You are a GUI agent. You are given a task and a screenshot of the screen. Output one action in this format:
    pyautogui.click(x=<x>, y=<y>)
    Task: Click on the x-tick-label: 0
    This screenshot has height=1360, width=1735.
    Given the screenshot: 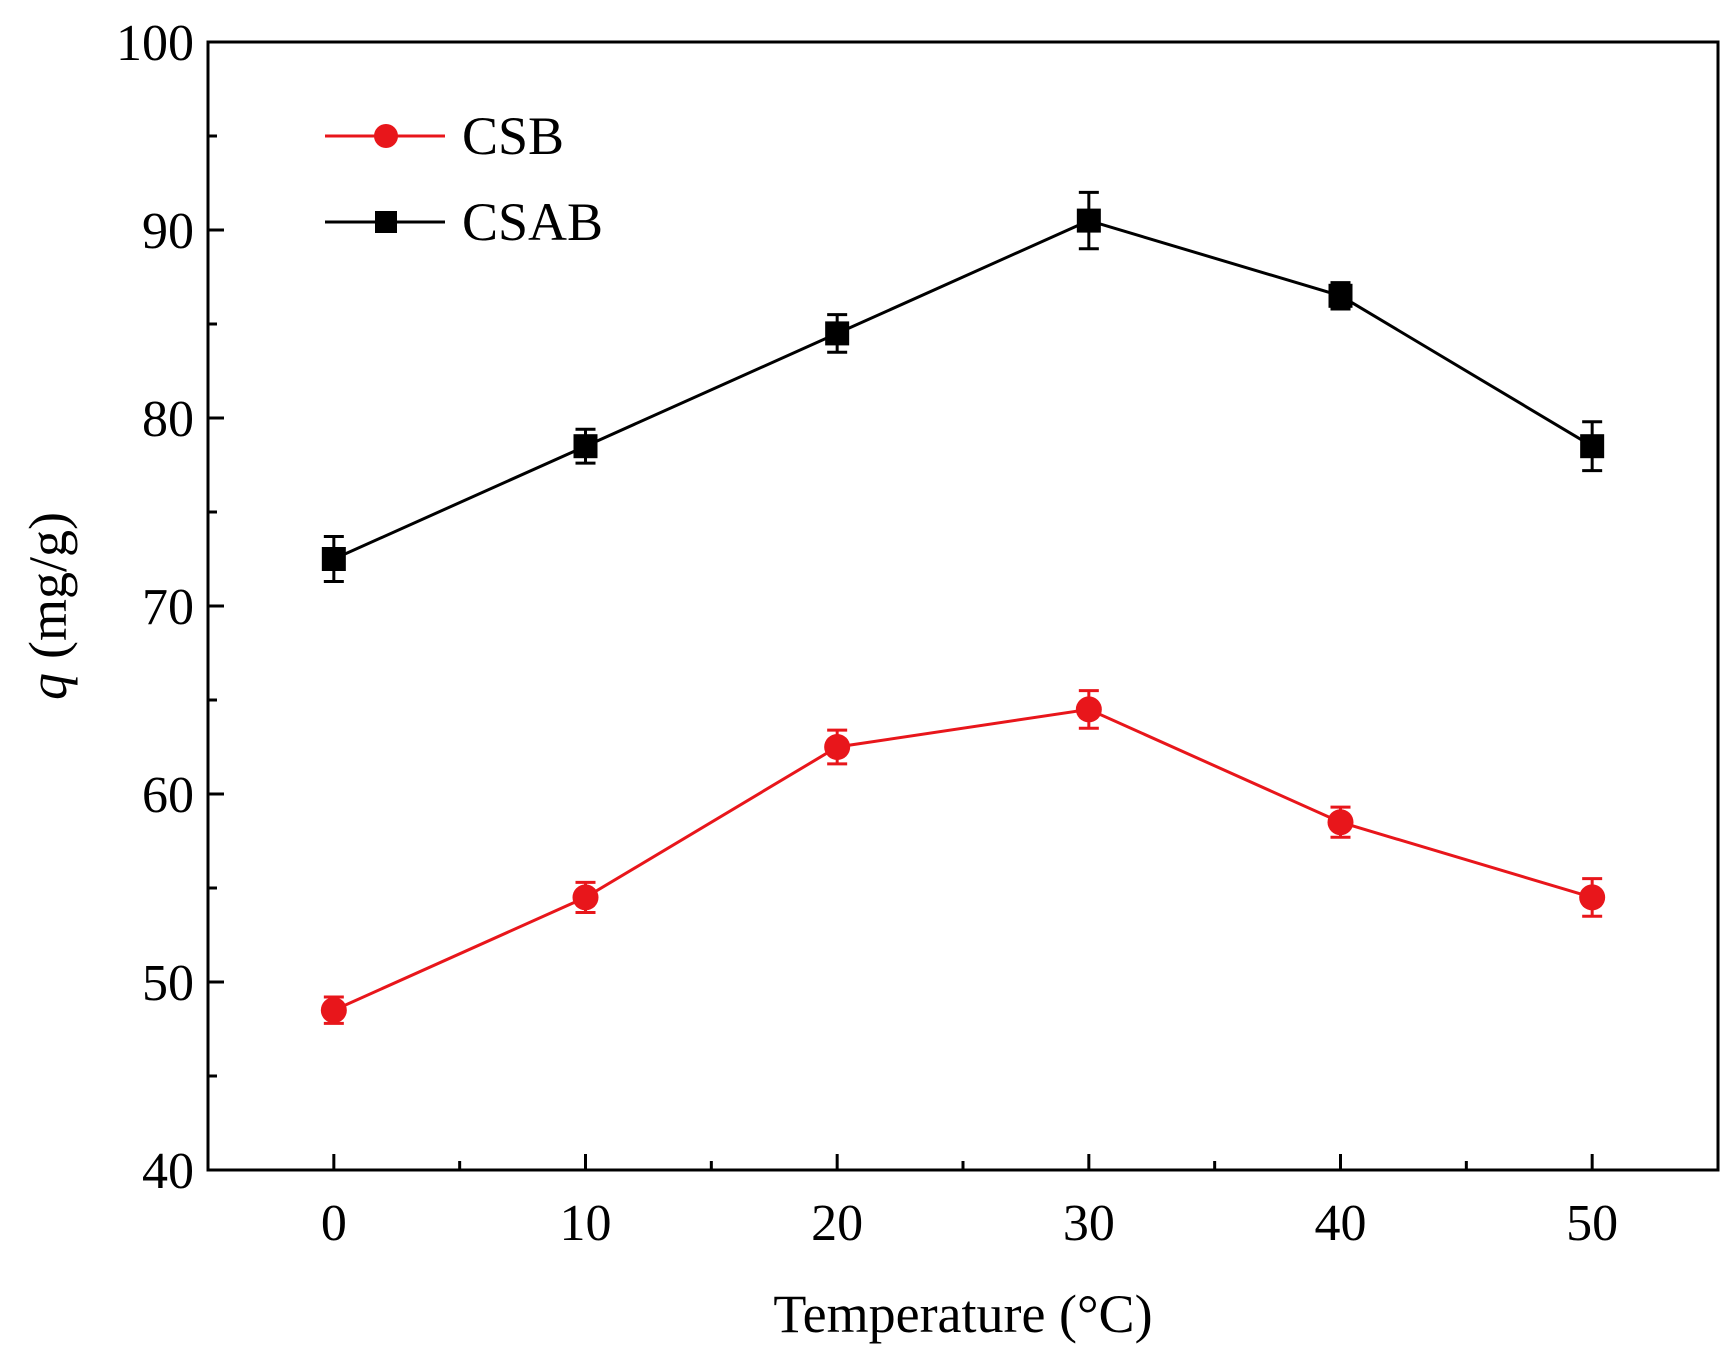 What is the action you would take?
    pyautogui.click(x=334, y=1223)
    